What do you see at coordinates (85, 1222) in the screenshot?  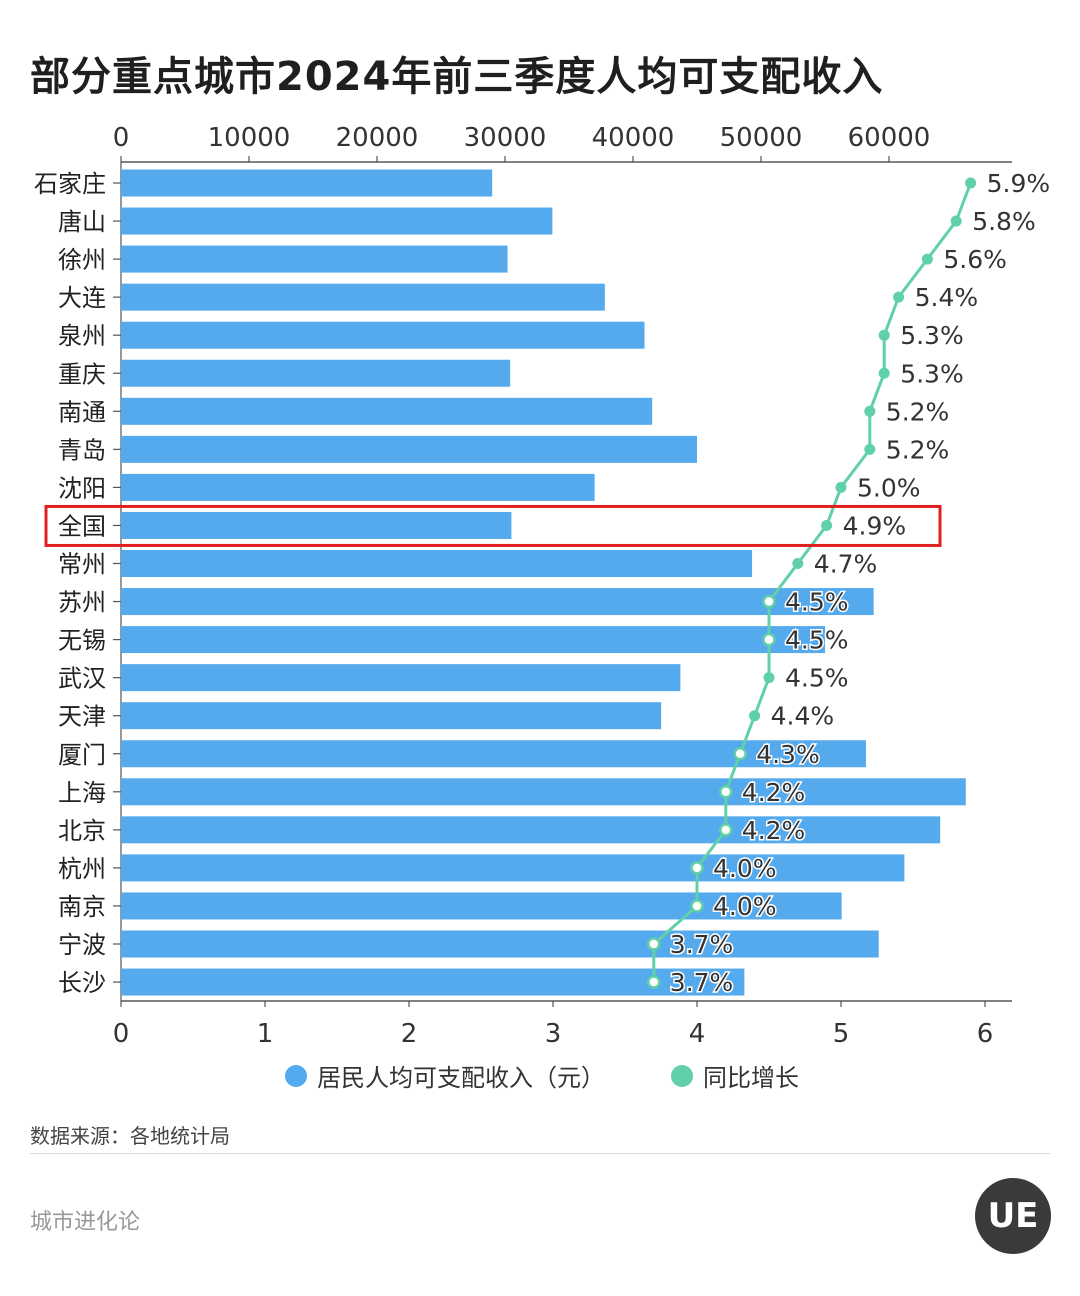 I see `brand-name: 城市进化论` at bounding box center [85, 1222].